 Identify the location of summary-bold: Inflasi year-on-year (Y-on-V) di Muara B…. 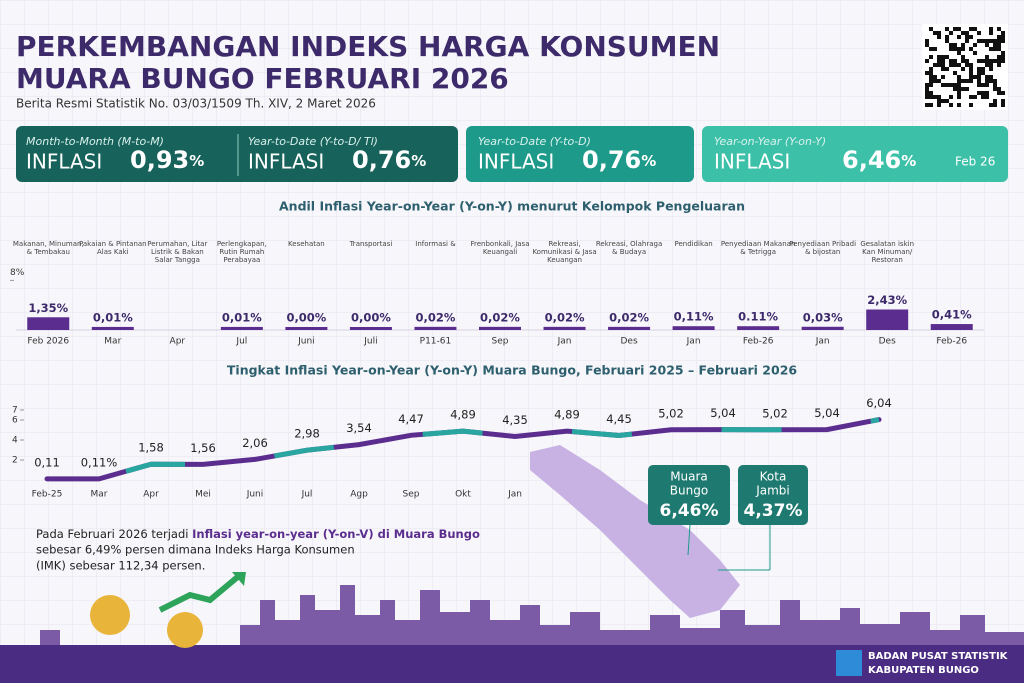
(336, 534).